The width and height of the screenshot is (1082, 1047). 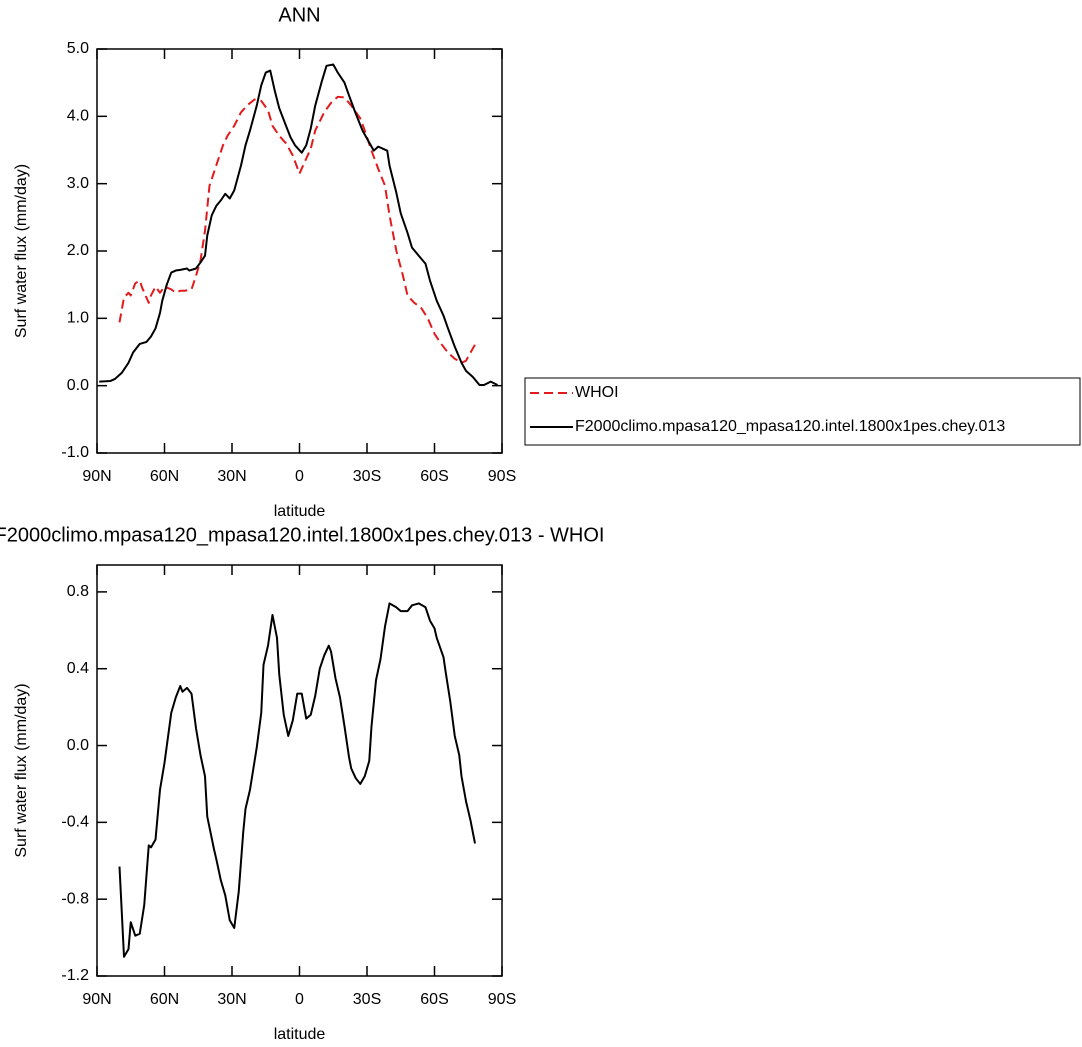 I want to click on legend-box, so click(x=802, y=411).